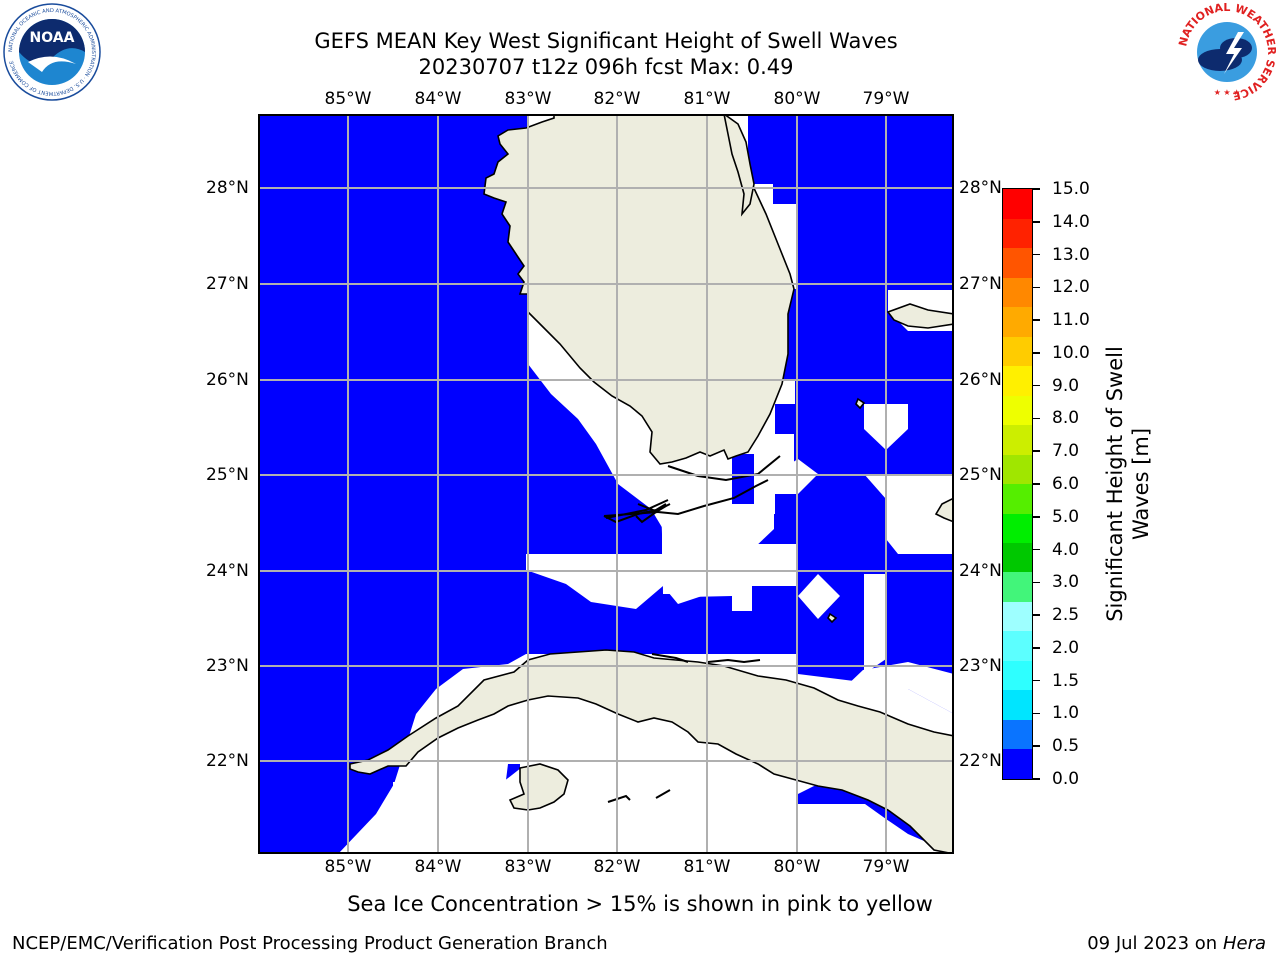 The height and width of the screenshot is (960, 1280). I want to click on lon-label-bottom: 82°W, so click(617, 867).